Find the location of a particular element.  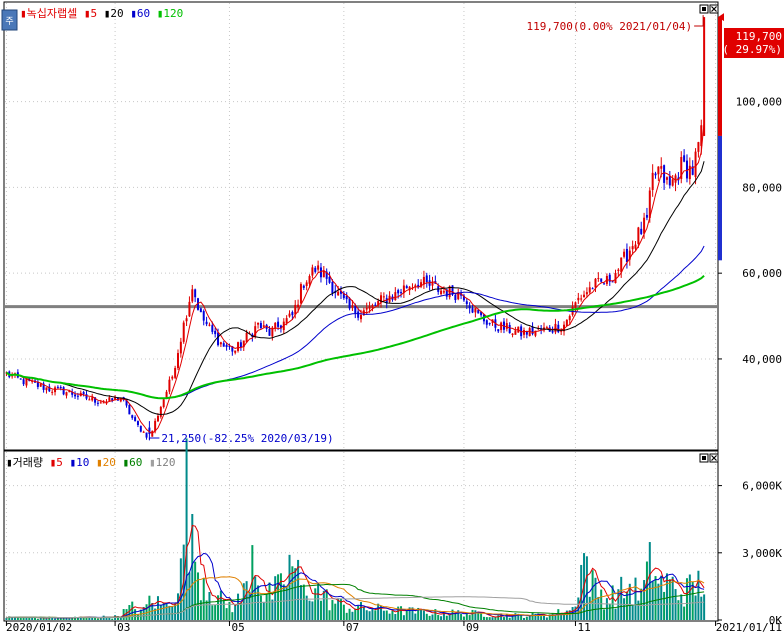

badge-change: ( 29.97%) is located at coordinates (752, 49).